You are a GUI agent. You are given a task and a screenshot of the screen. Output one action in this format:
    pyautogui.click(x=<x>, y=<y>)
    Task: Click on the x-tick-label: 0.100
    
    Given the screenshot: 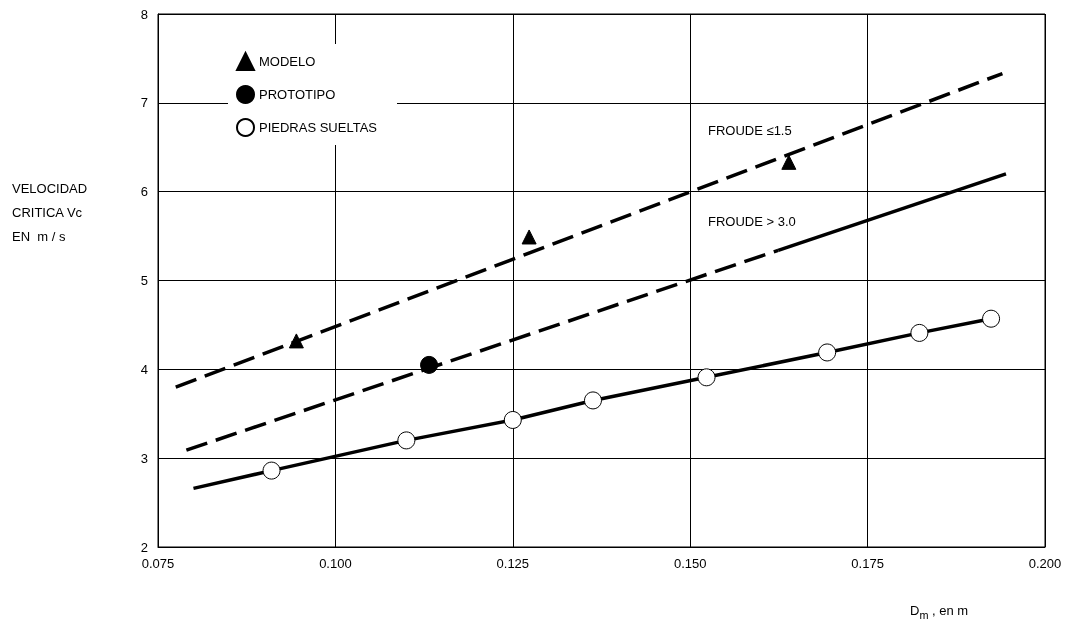 What is the action you would take?
    pyautogui.click(x=335, y=563)
    